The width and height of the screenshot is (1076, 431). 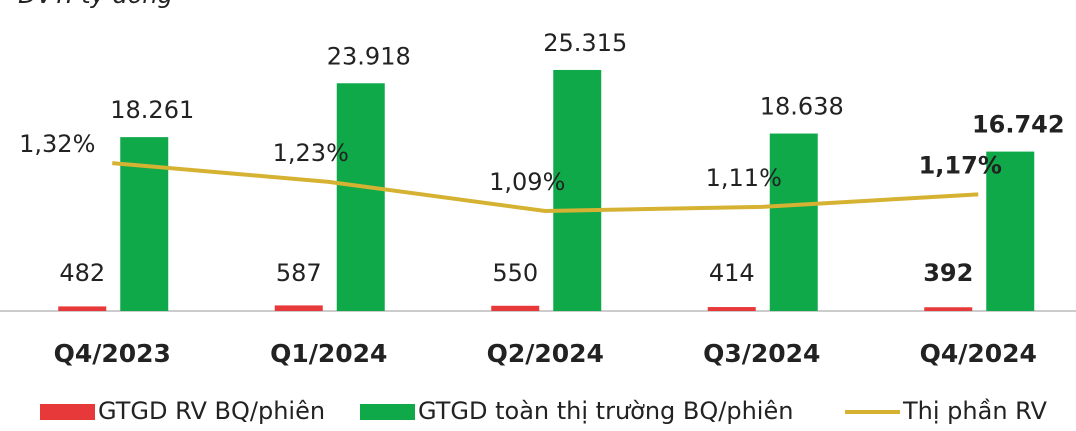 I want to click on value-label: 482, so click(x=82, y=273).